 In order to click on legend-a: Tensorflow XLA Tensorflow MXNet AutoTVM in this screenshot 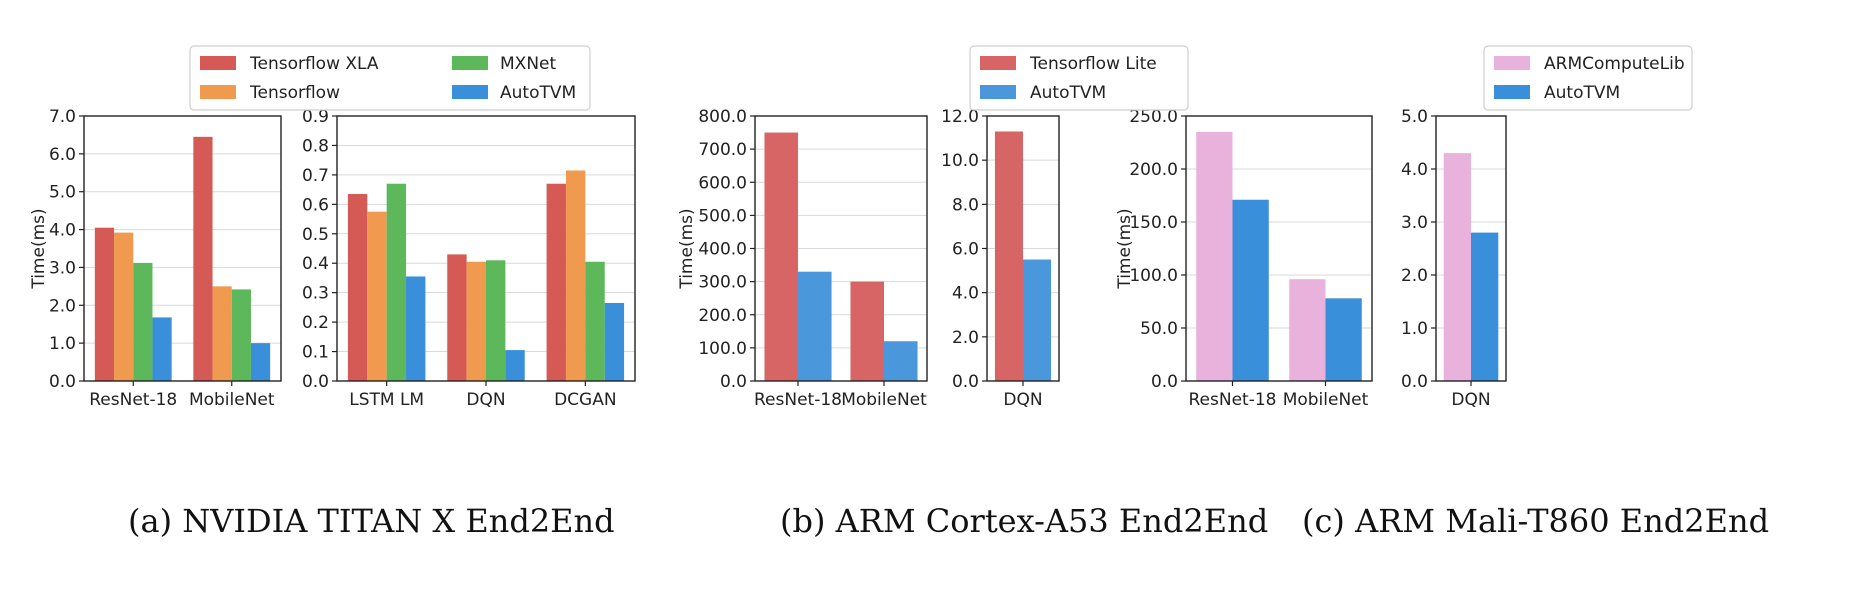, I will do `click(390, 78)`.